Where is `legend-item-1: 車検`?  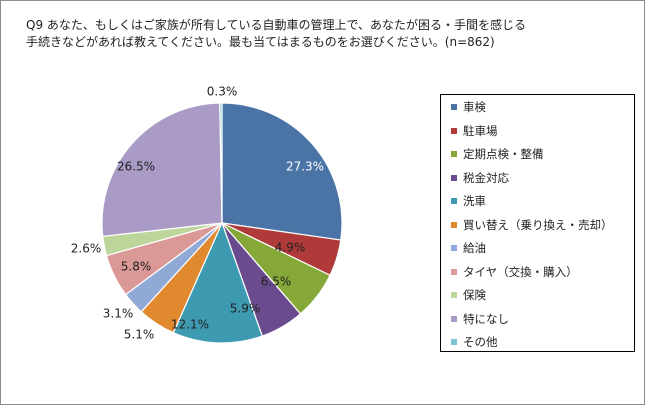 legend-item-1: 車検 is located at coordinates (468, 107).